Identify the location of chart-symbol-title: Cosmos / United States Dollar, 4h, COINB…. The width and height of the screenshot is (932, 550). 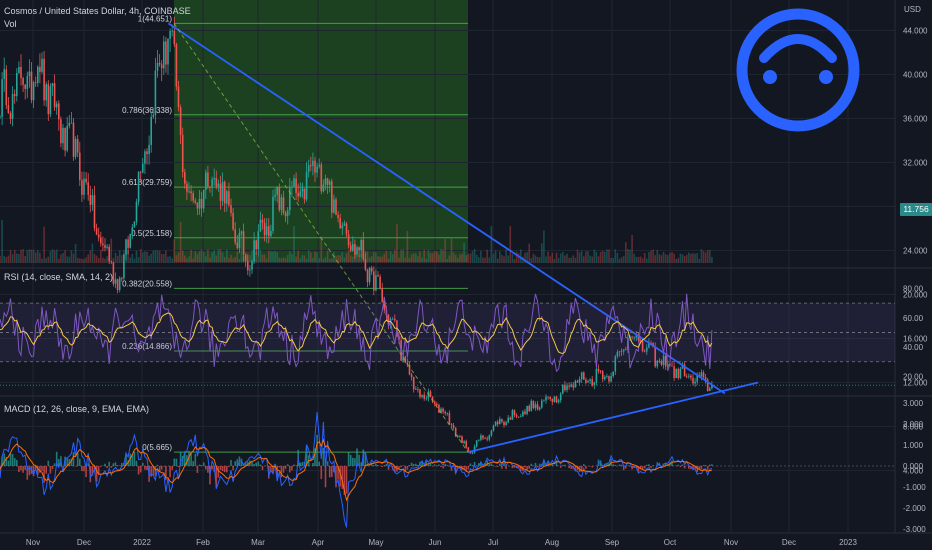
(97, 11).